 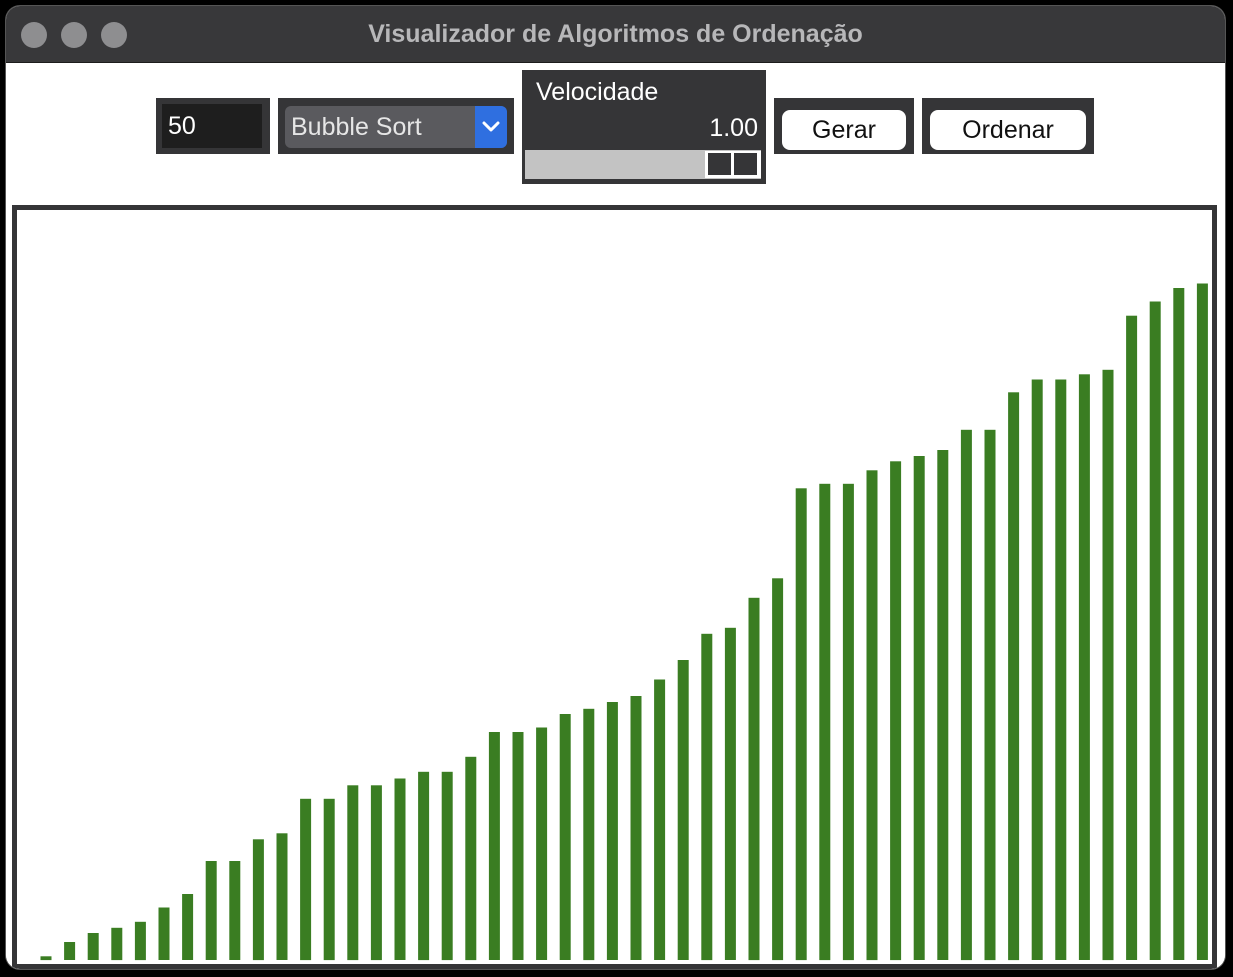 I want to click on speed-slider-track, so click(x=643, y=164).